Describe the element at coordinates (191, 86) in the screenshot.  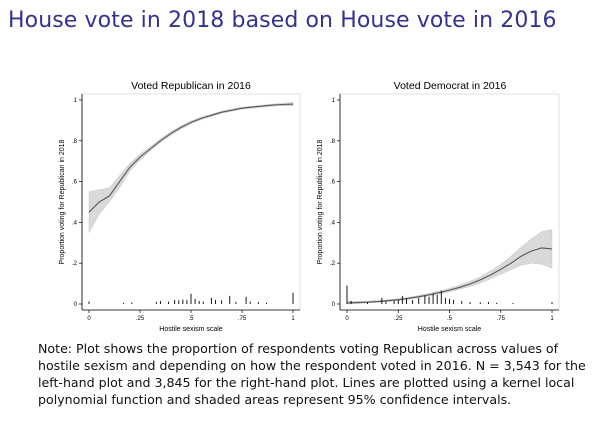
I see `chart-title: Voted Republican in 2016` at that location.